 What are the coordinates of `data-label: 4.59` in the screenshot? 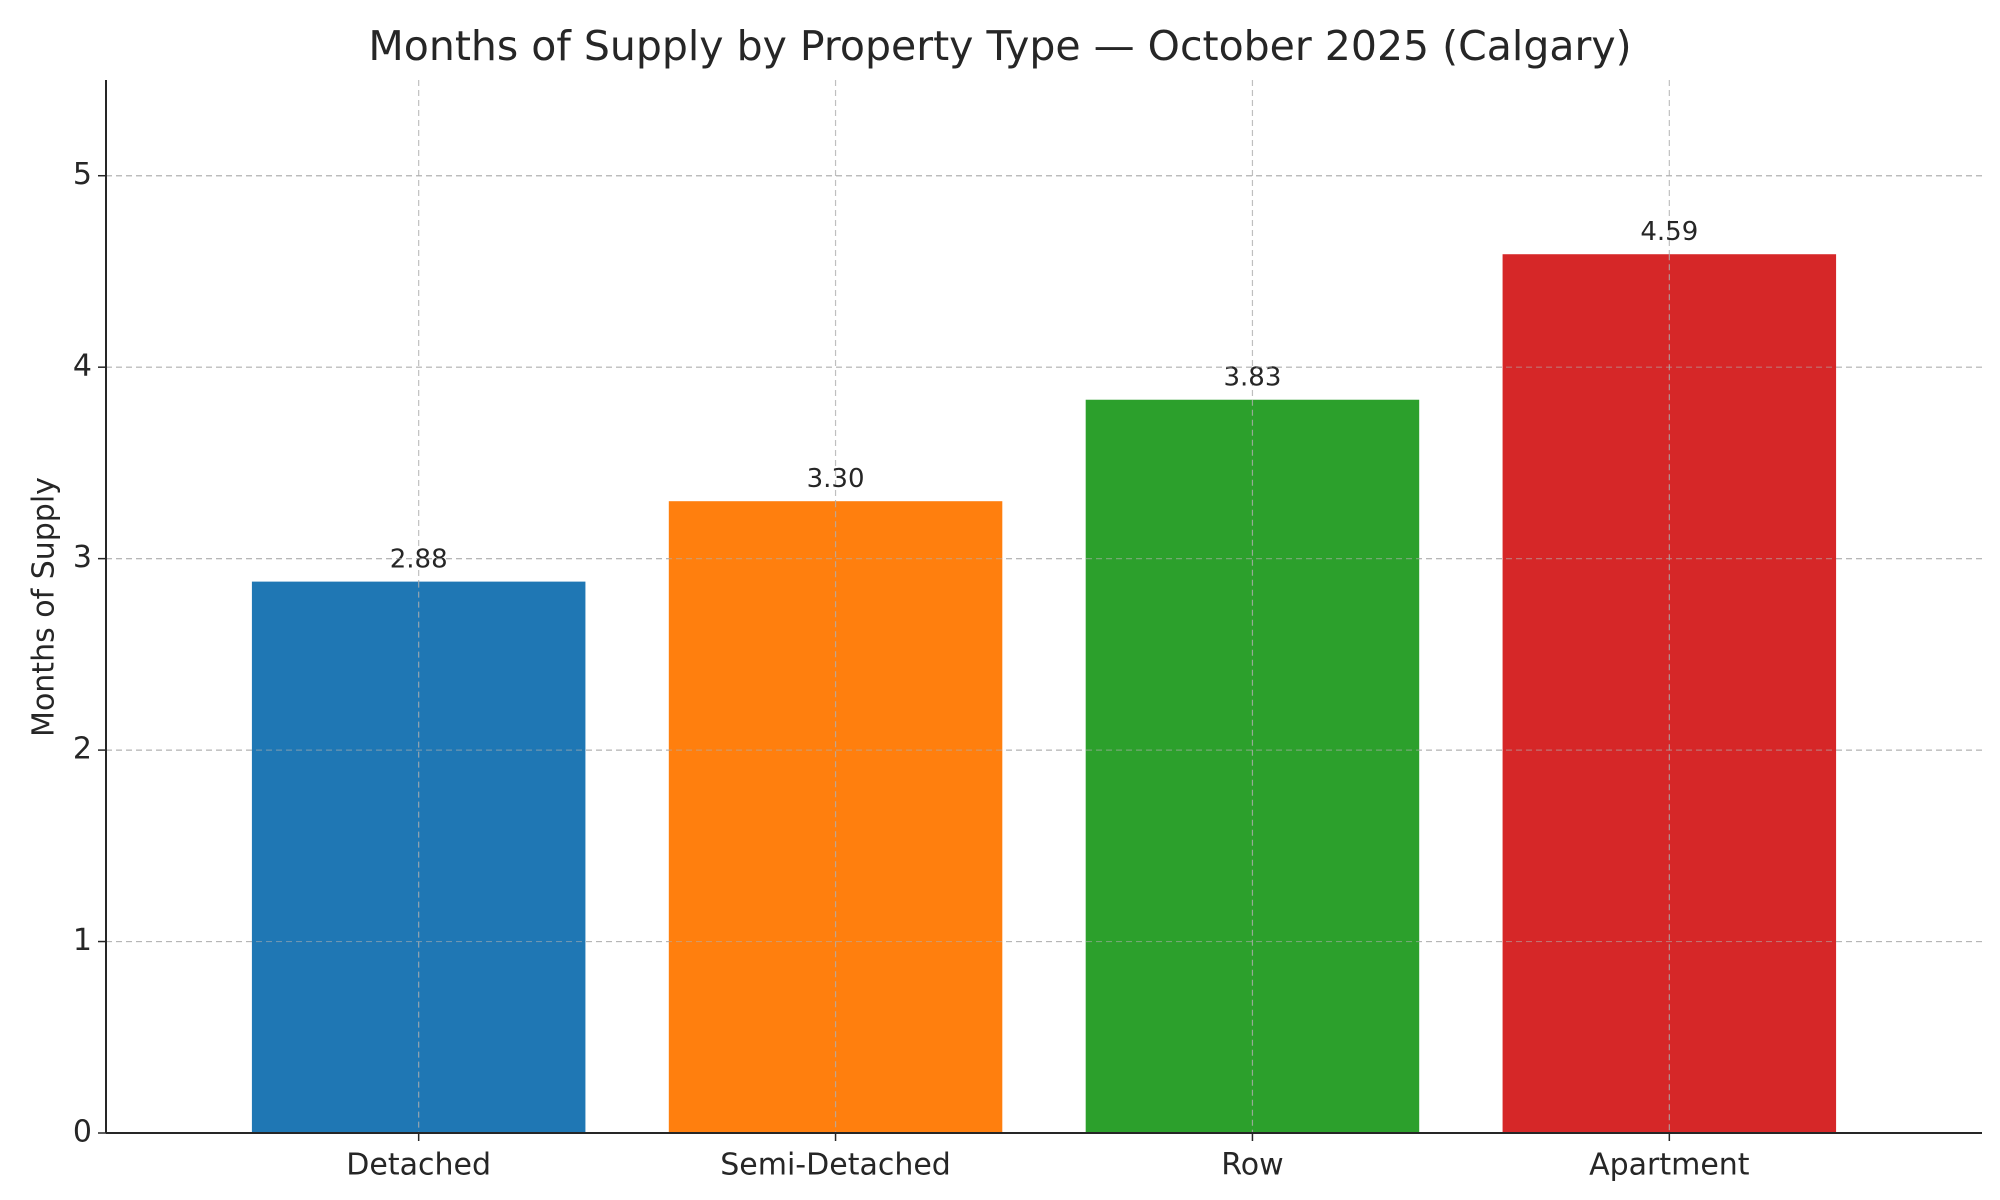 It's located at (1669, 232).